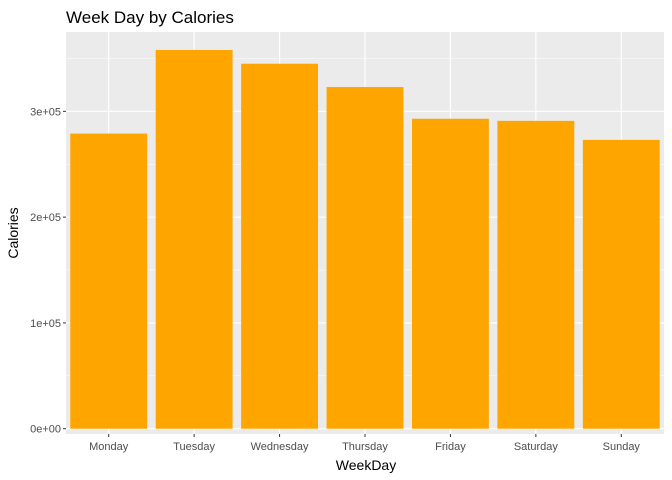 The width and height of the screenshot is (672, 480). I want to click on x-tick-label: Sunday, so click(622, 447).